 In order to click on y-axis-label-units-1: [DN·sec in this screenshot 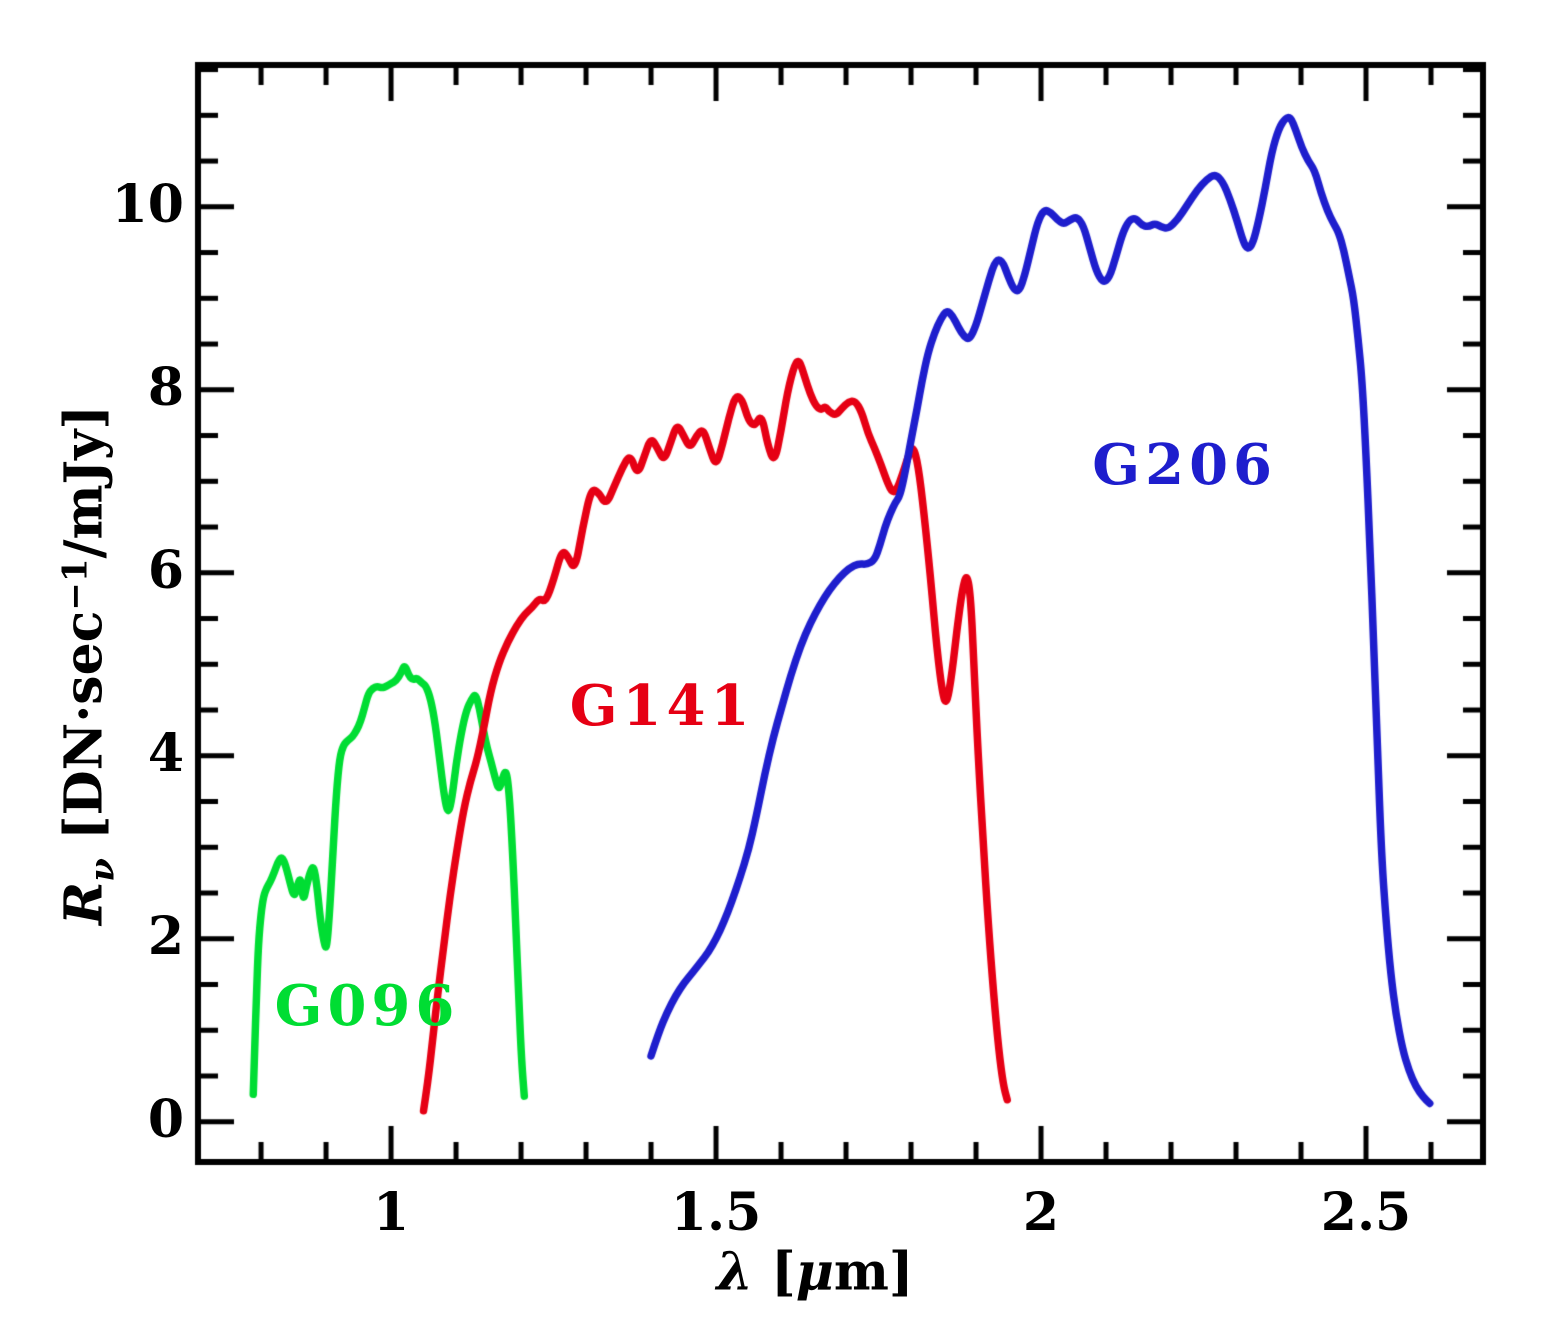, I will do `click(84, 734)`.